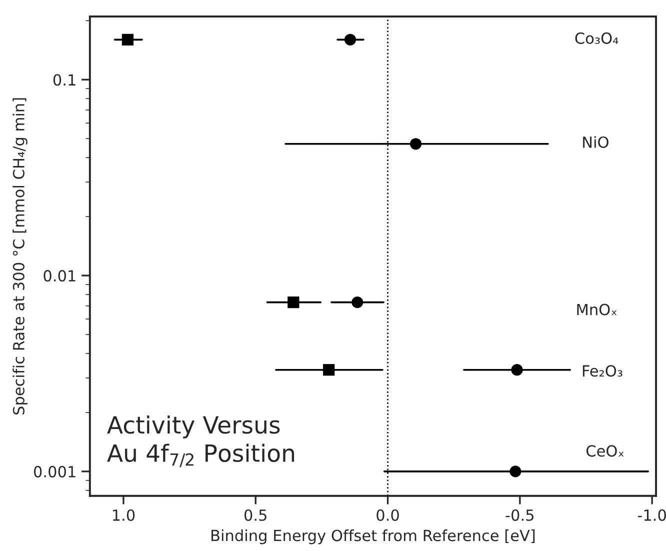 This screenshot has height=551, width=666. I want to click on annotation: Fe₂O₃, so click(602, 371).